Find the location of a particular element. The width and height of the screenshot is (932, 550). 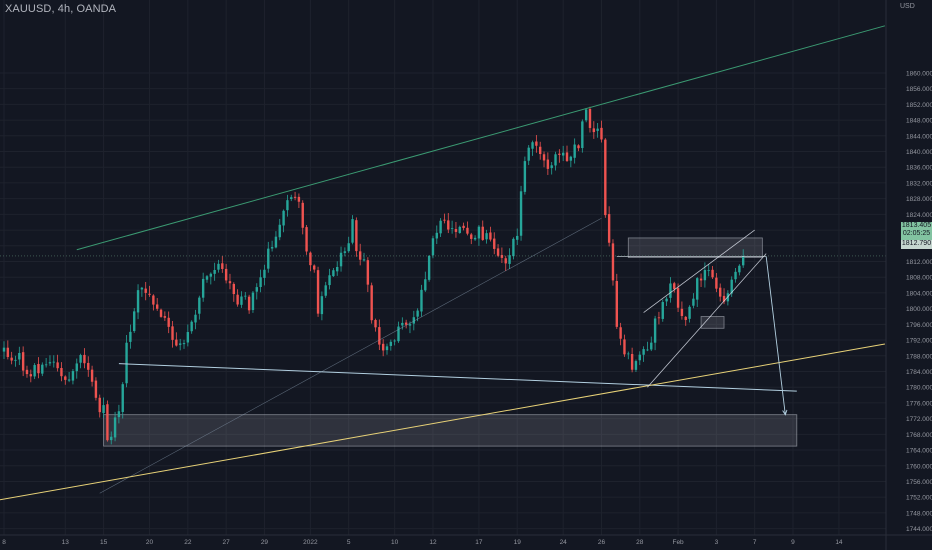

price-tick-label: 1784.000 is located at coordinates (919, 372).